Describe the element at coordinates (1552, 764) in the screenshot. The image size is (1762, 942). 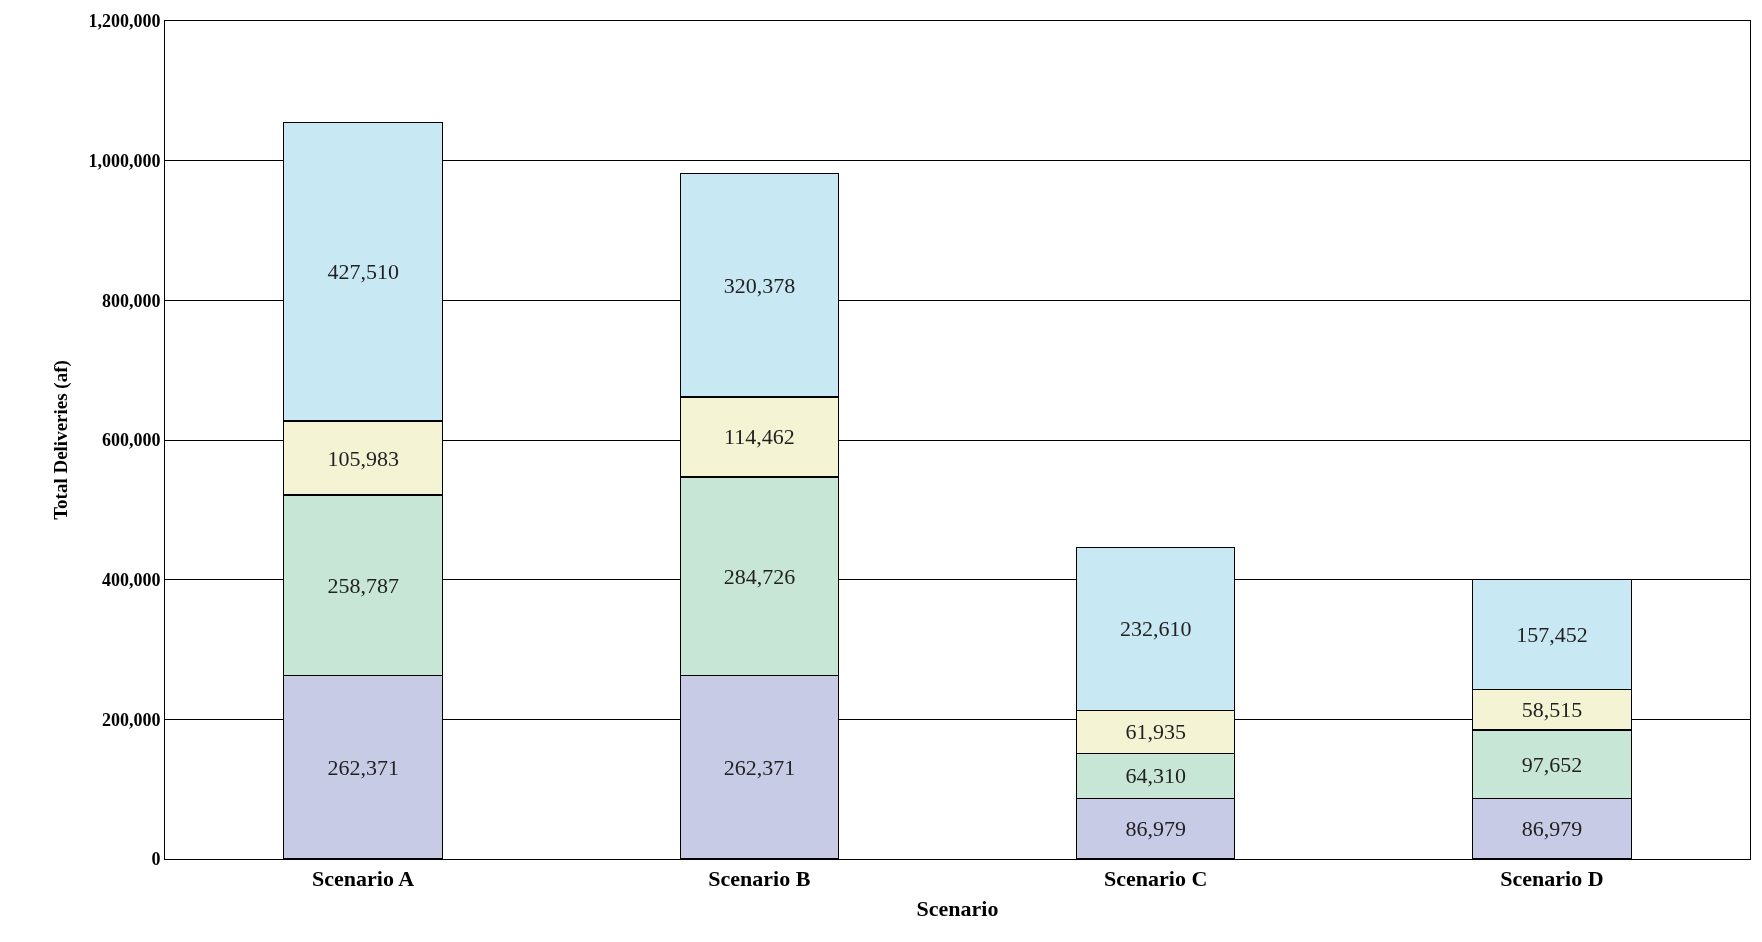
I see `data-label: 97,652` at that location.